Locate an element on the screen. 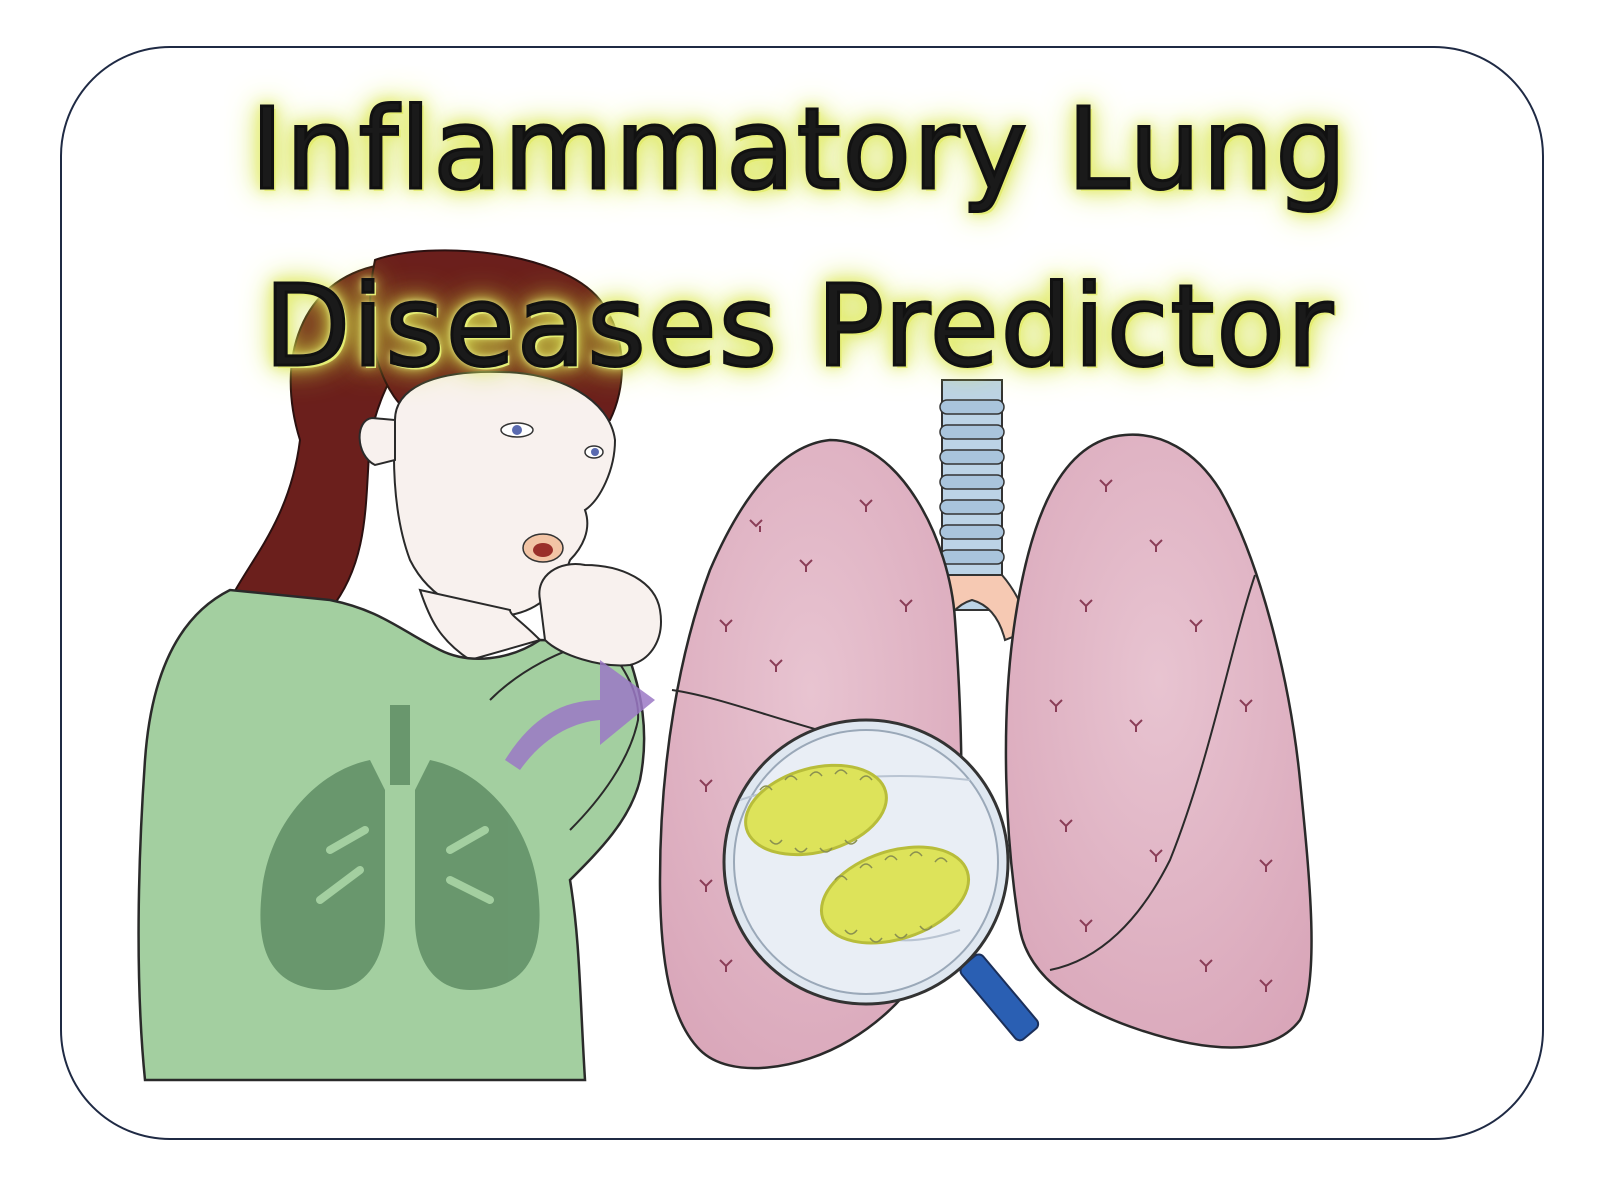 This screenshot has width=1599, height=1200. magnifying-glass is located at coordinates (881, 880).